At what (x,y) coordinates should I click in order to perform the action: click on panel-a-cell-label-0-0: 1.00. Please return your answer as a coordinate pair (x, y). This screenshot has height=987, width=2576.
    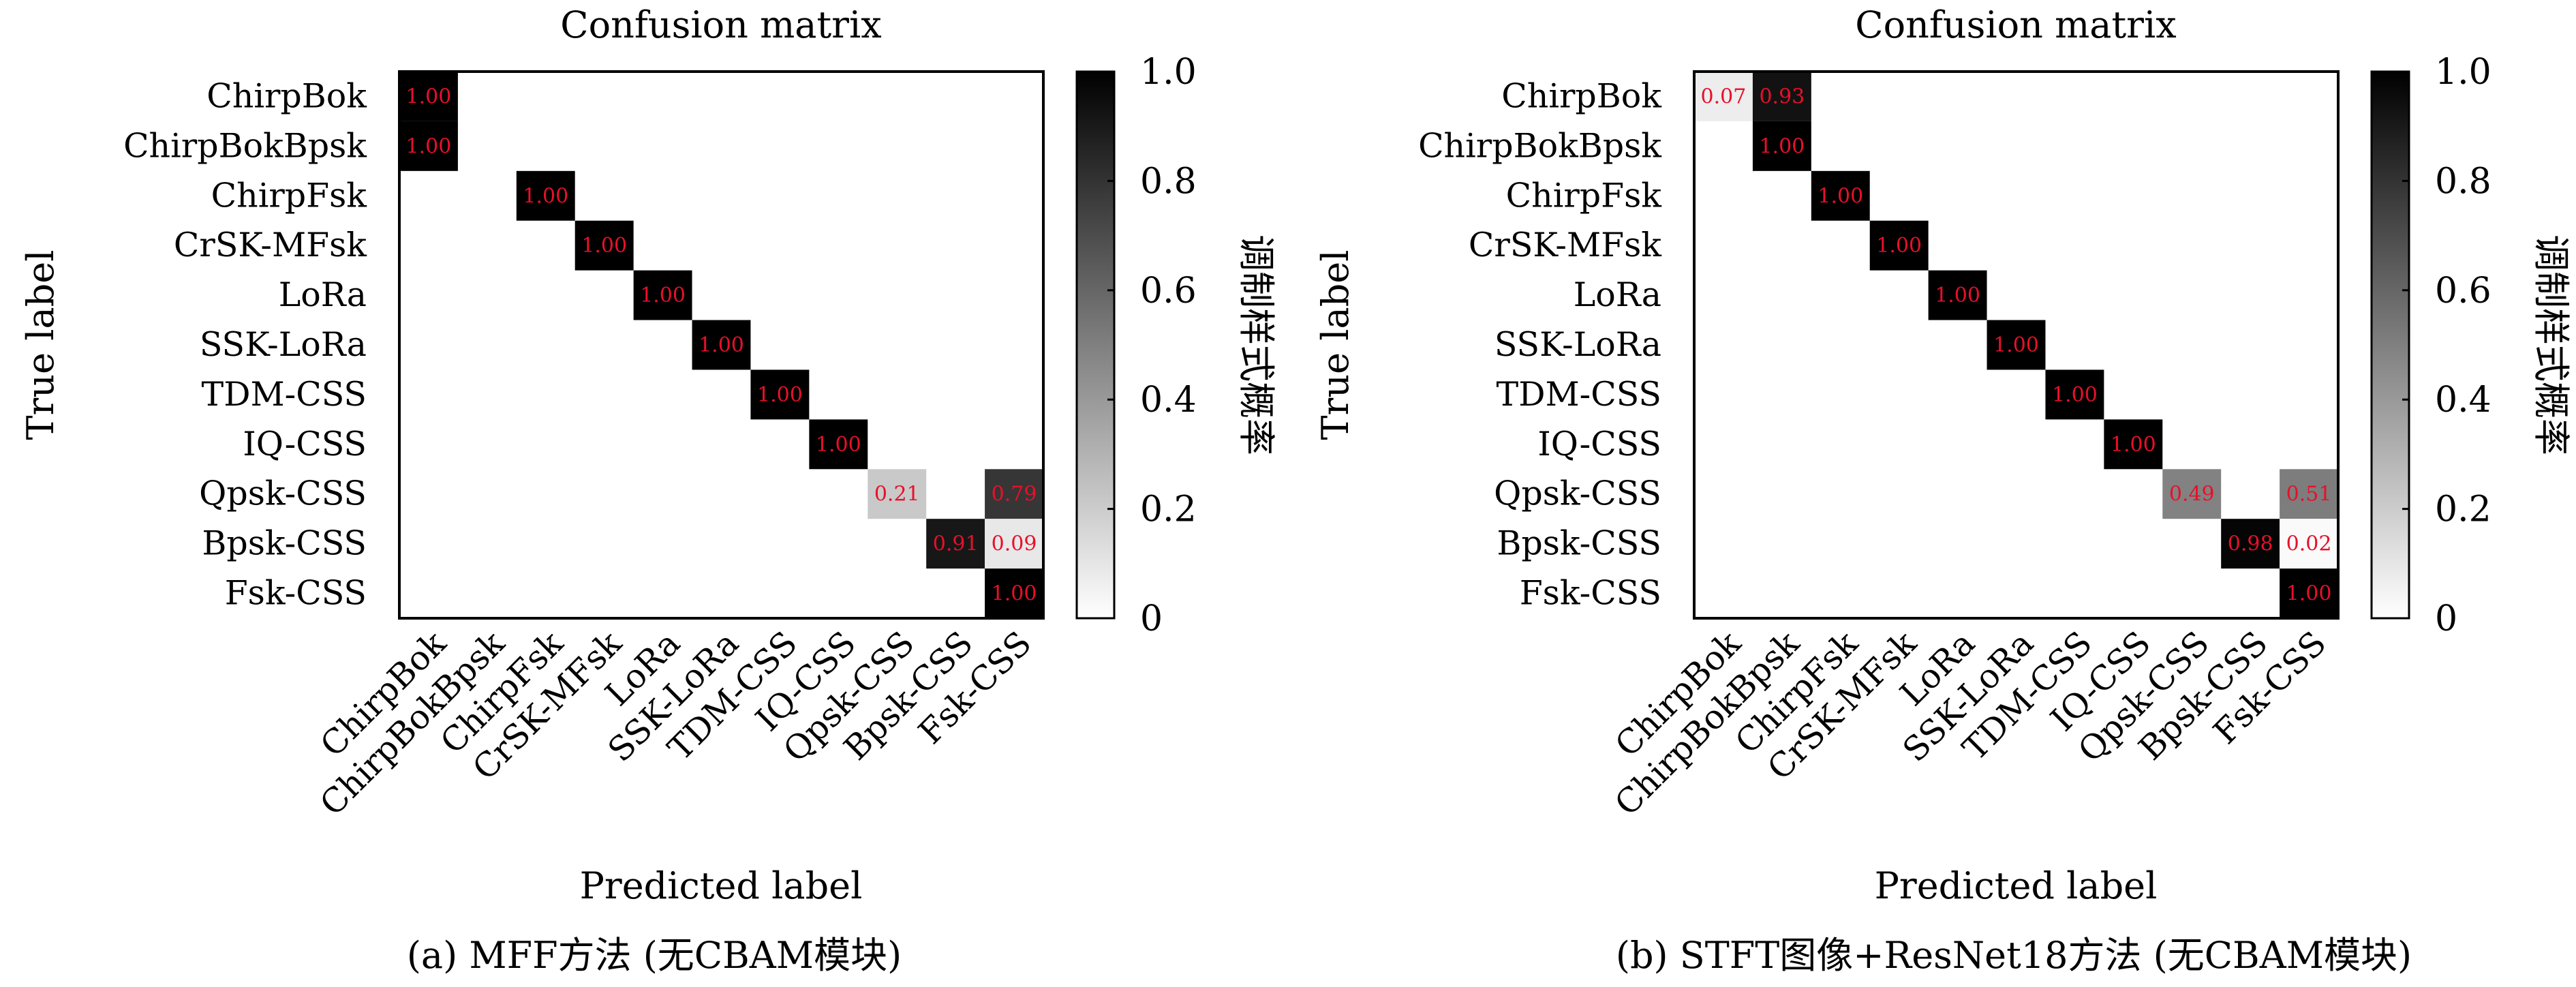
    Looking at the image, I should click on (429, 97).